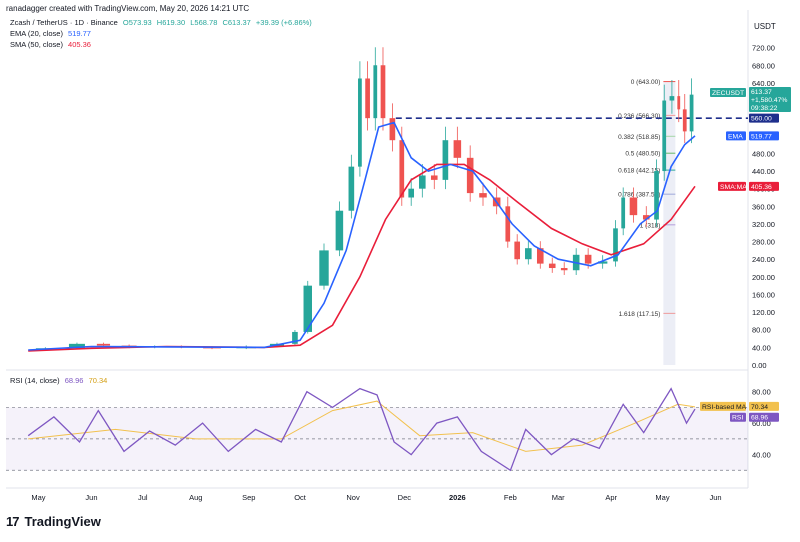  What do you see at coordinates (639, 195) in the screenshot?
I see `fib-level-label: 0.786 (387.55)` at bounding box center [639, 195].